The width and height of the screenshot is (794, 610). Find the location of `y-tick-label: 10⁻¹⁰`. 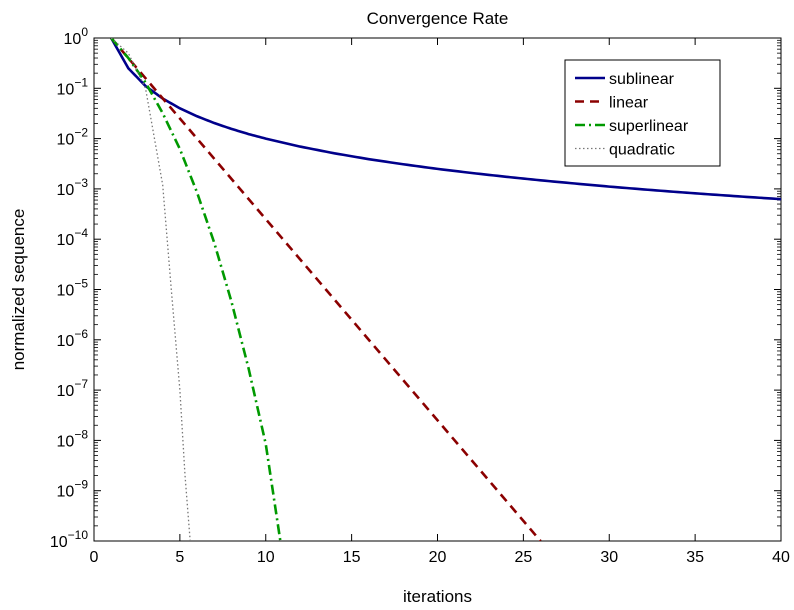

y-tick-label: 10⁻¹⁰ is located at coordinates (69, 539).